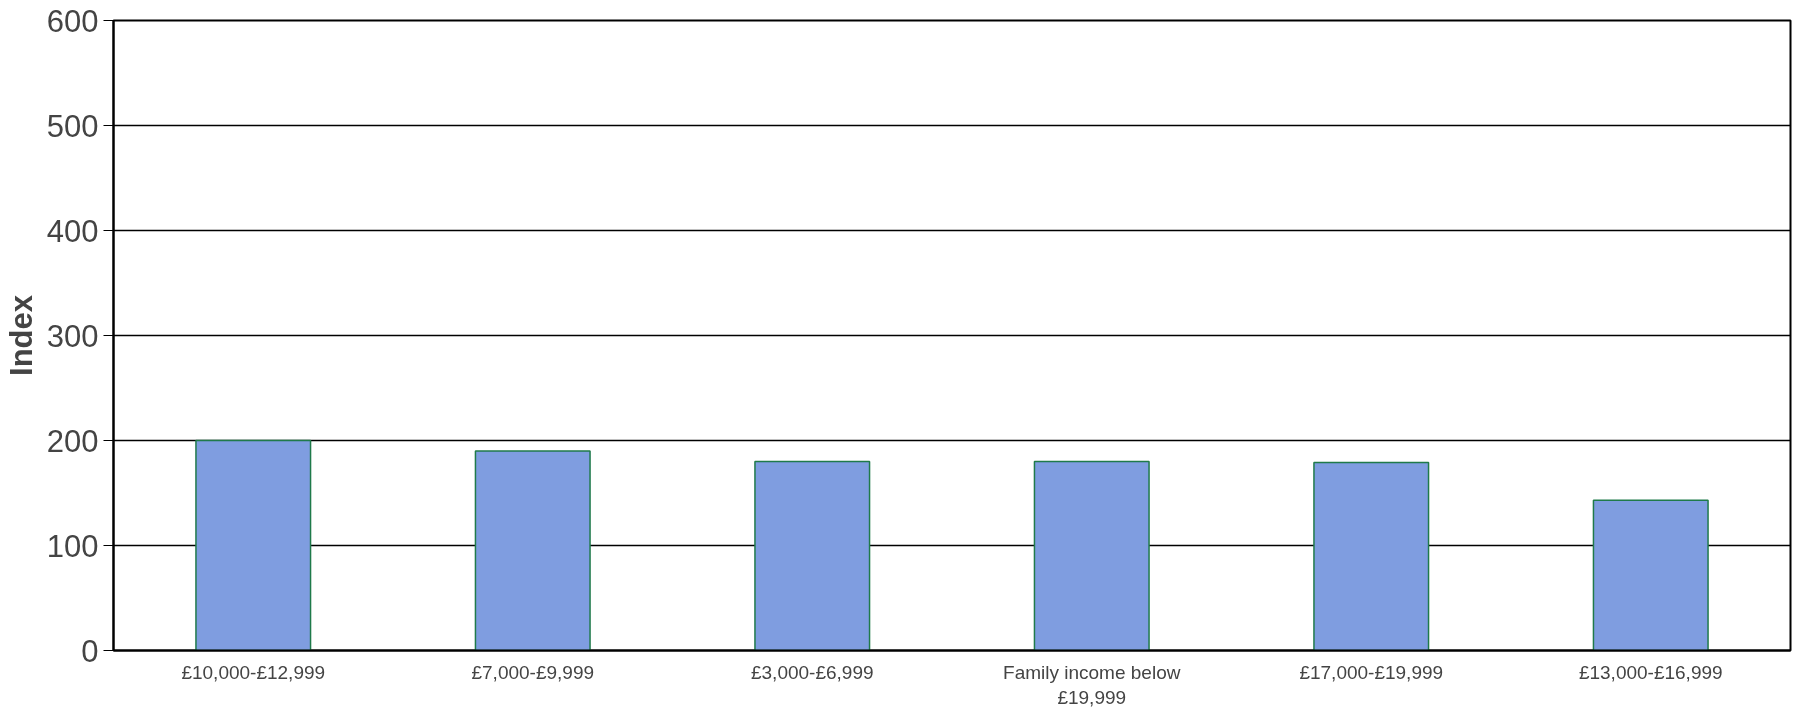 This screenshot has width=1820, height=718. Describe the element at coordinates (72, 231) in the screenshot. I see `y-tick-label: 400` at that location.